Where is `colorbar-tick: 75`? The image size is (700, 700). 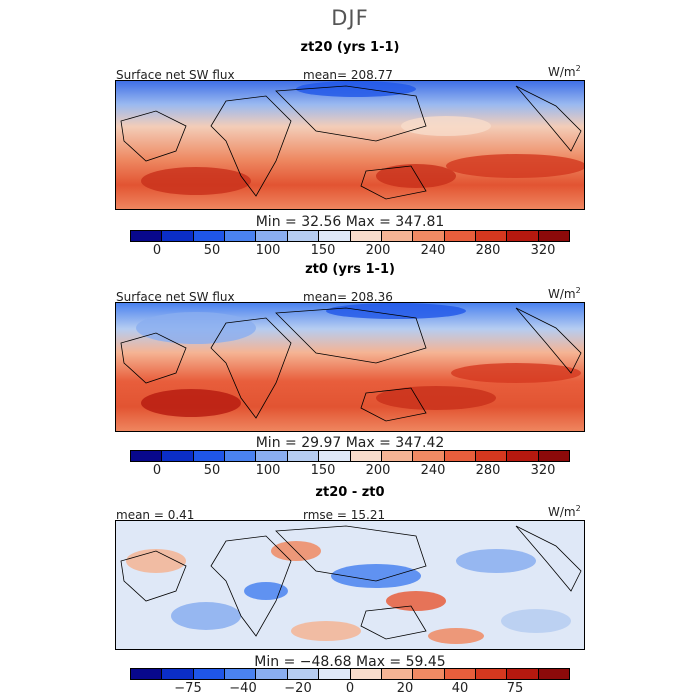 colorbar-tick: 75 is located at coordinates (515, 688).